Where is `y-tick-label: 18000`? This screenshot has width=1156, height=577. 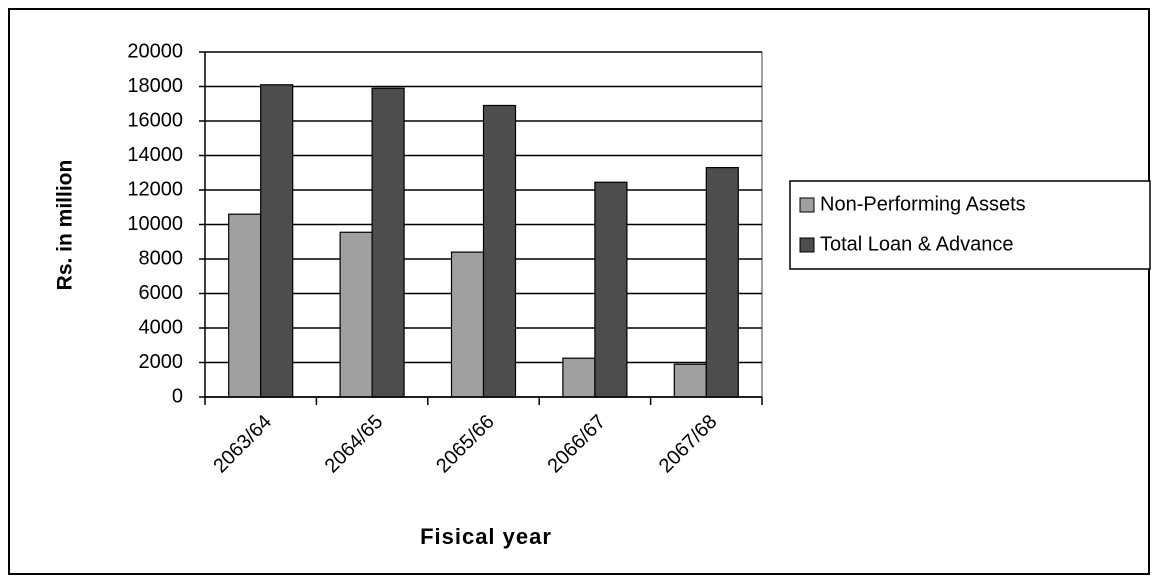
y-tick-label: 18000 is located at coordinates (155, 86).